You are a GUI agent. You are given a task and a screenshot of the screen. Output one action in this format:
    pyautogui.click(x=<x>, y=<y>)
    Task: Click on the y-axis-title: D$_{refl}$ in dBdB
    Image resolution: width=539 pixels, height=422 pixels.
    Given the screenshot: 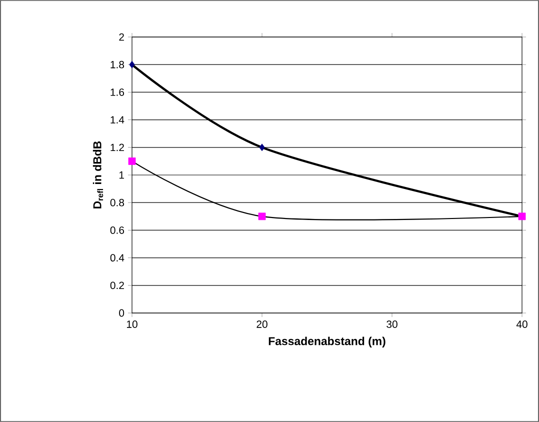 What is the action you would take?
    pyautogui.click(x=98, y=174)
    